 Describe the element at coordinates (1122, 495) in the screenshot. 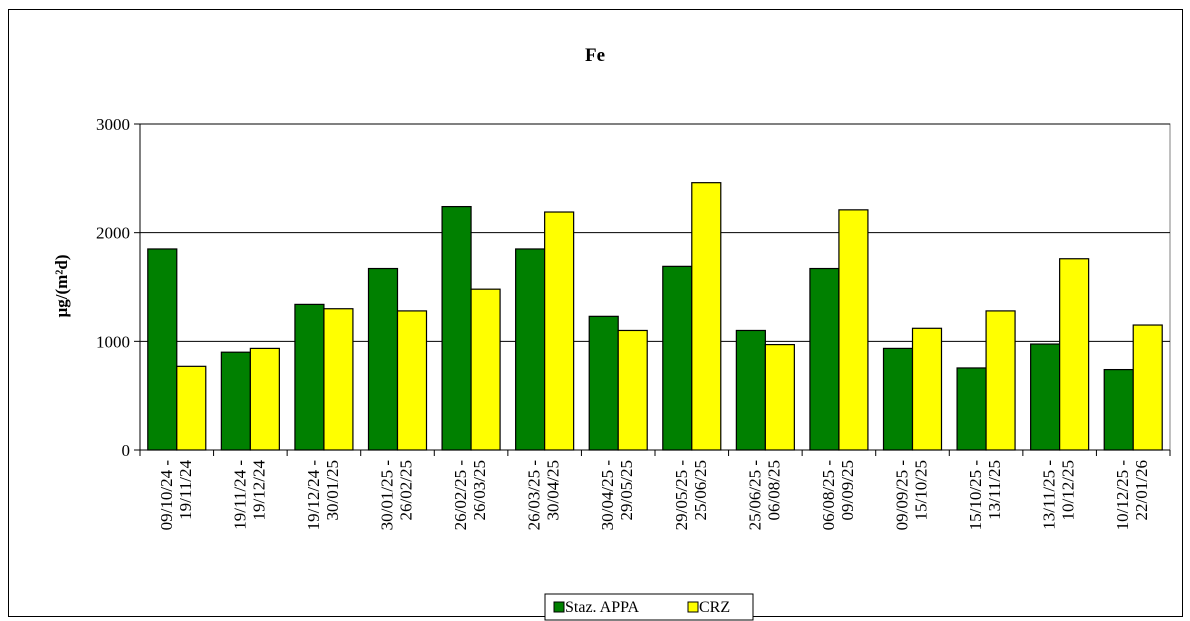

I see `x-tick-label-line: 10/12/25 -` at that location.